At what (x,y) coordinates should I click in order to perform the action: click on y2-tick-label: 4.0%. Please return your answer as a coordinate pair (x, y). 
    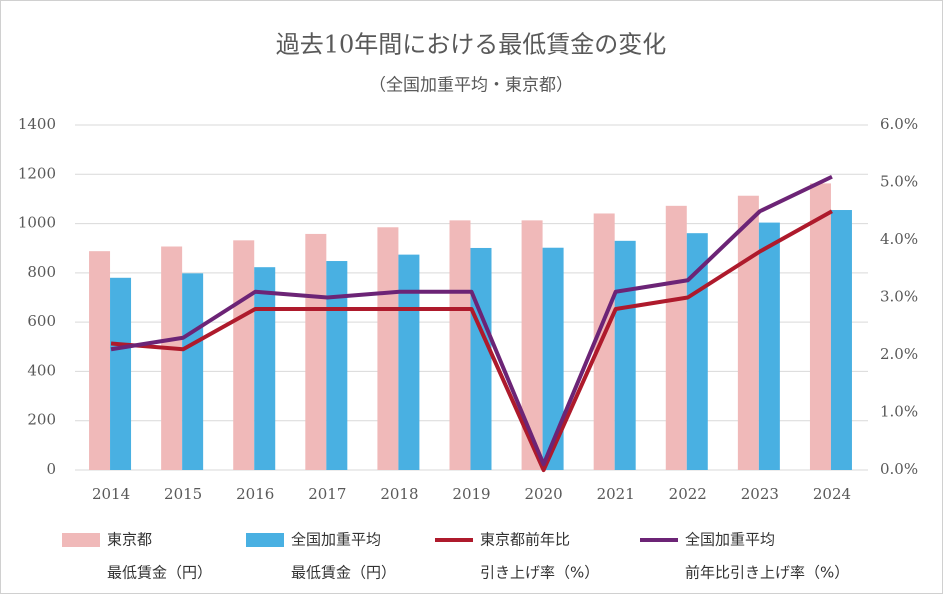
    Looking at the image, I should click on (899, 239).